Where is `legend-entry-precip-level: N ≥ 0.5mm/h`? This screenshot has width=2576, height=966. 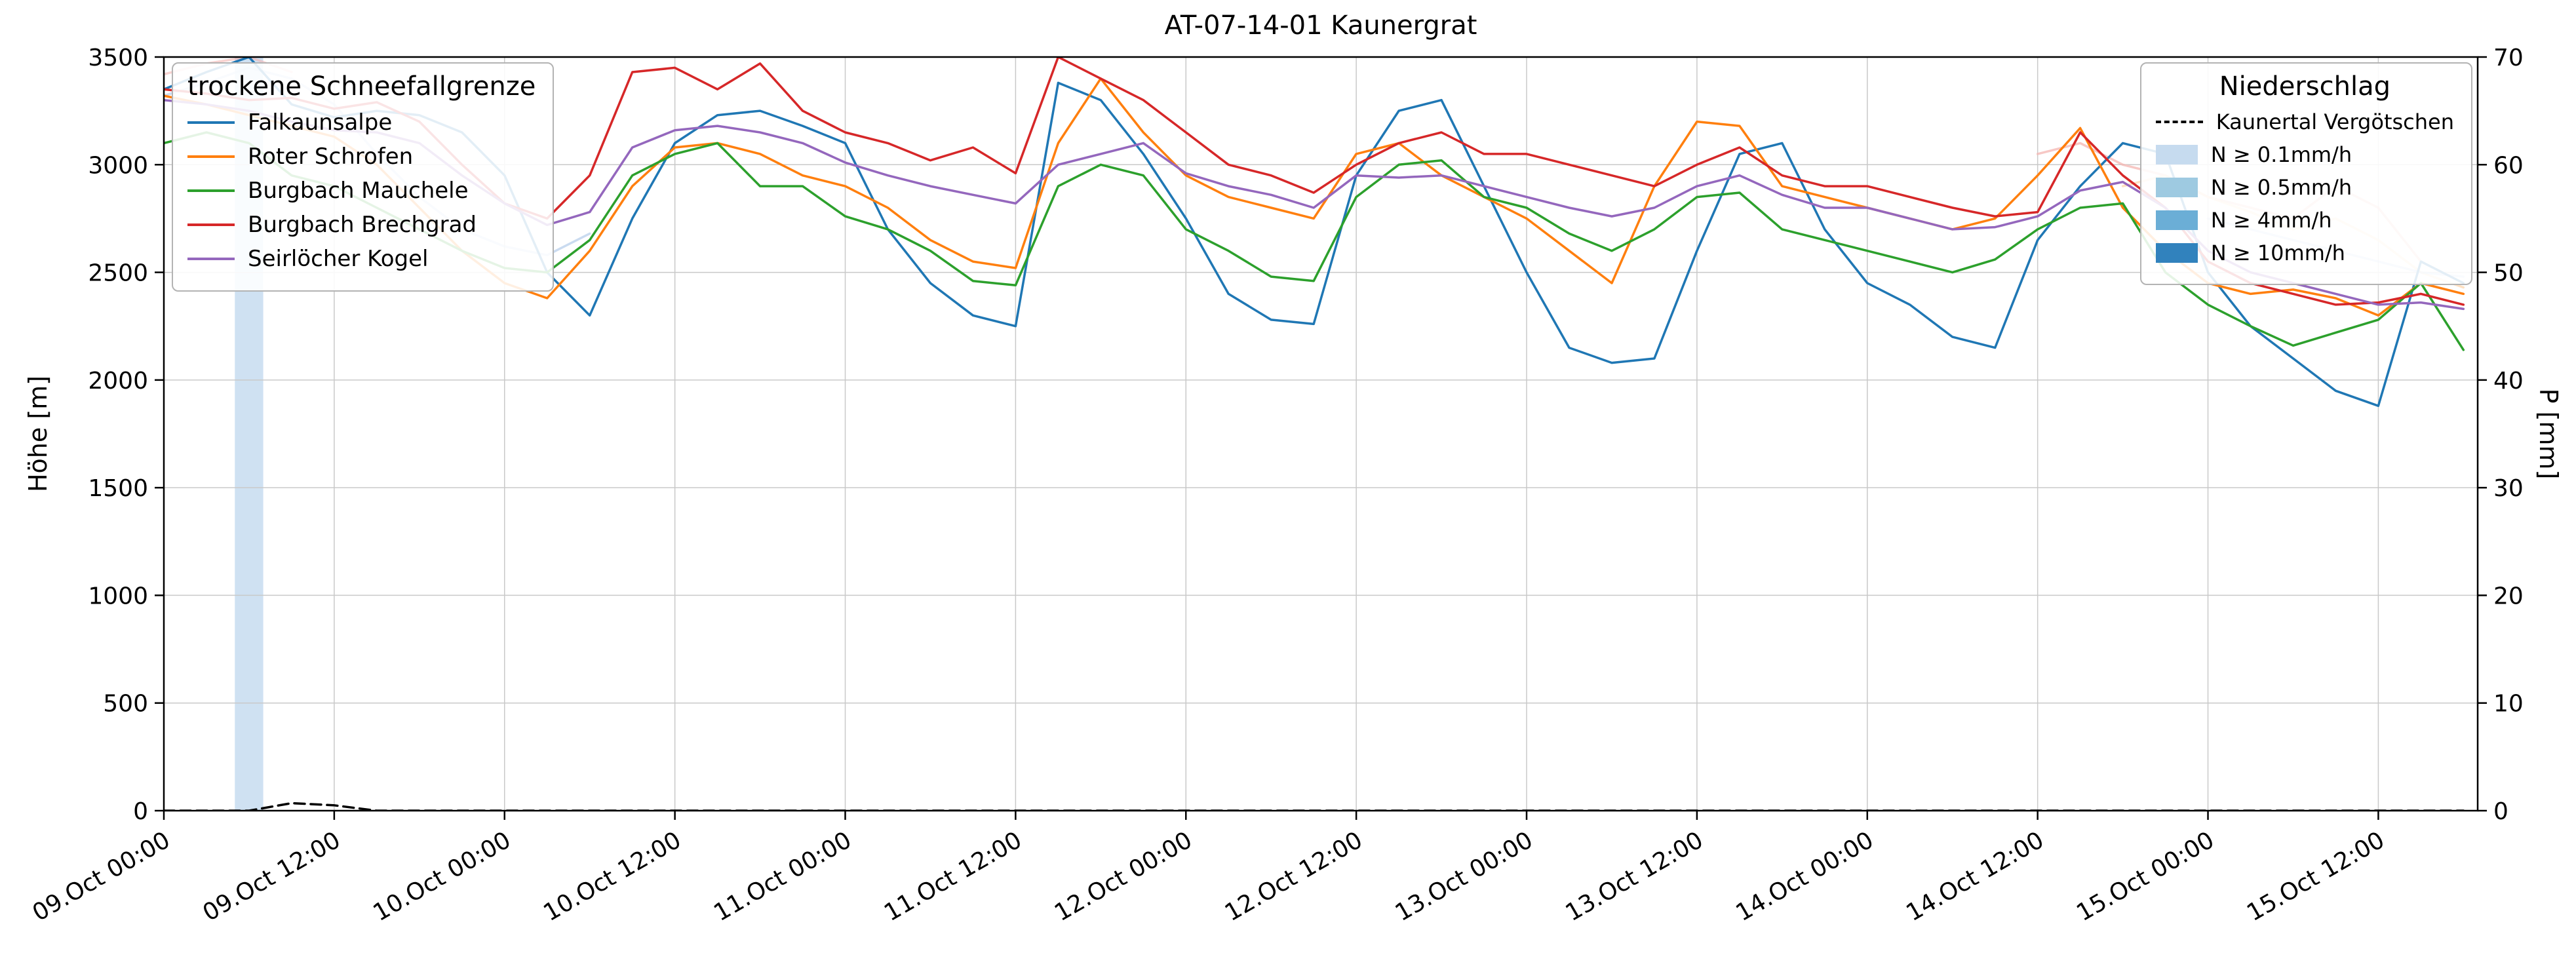 legend-entry-precip-level: N ≥ 0.5mm/h is located at coordinates (2304, 187).